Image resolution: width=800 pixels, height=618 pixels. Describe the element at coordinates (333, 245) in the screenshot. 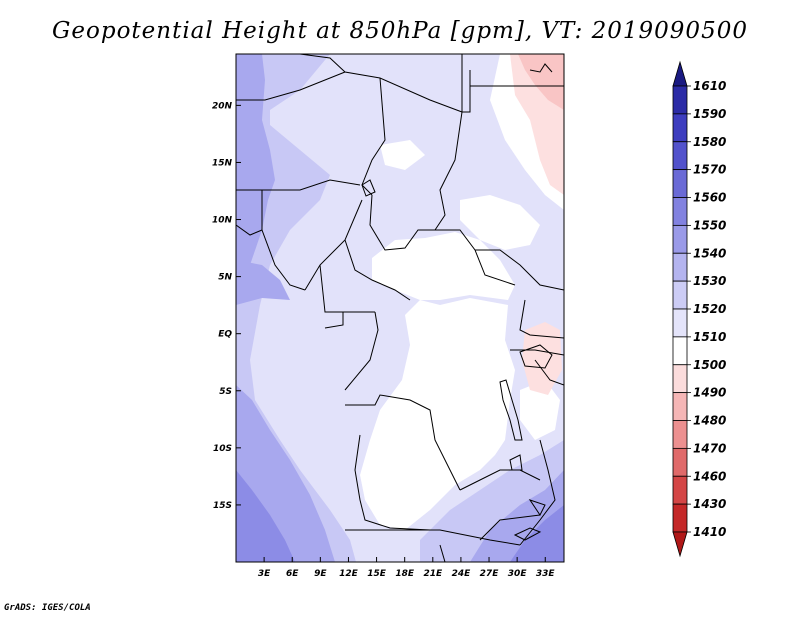

I see `border-cameroon-nigeria` at that location.